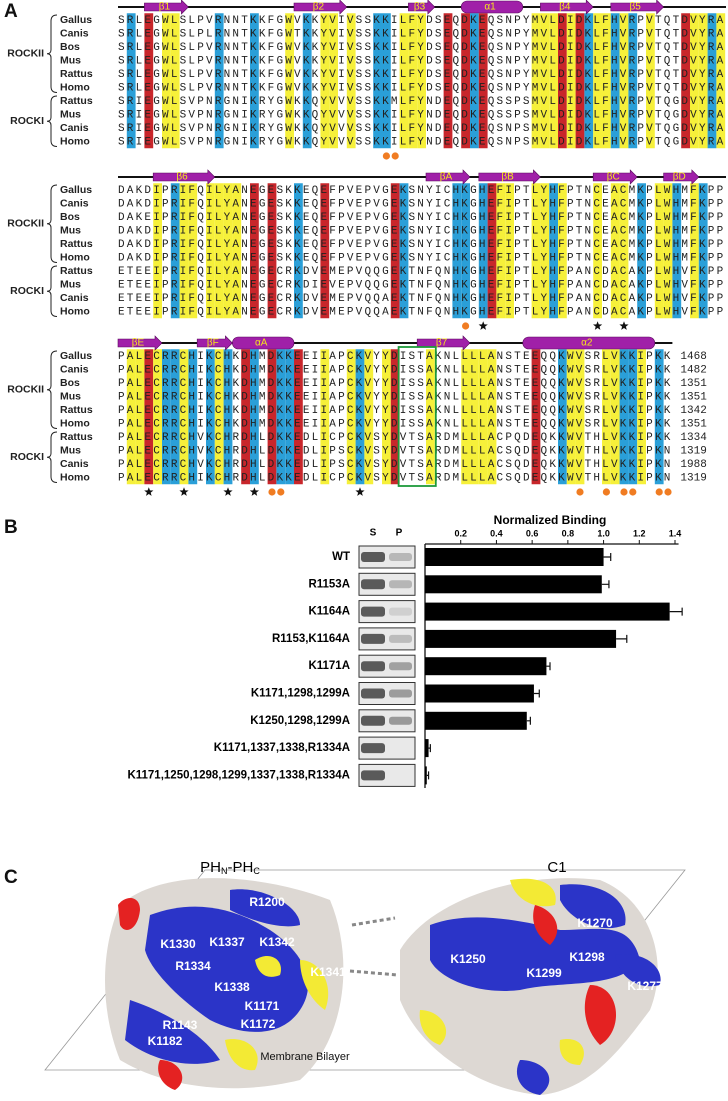 This screenshot has width=728, height=1101. I want to click on structure-label: β7, so click(442, 343).